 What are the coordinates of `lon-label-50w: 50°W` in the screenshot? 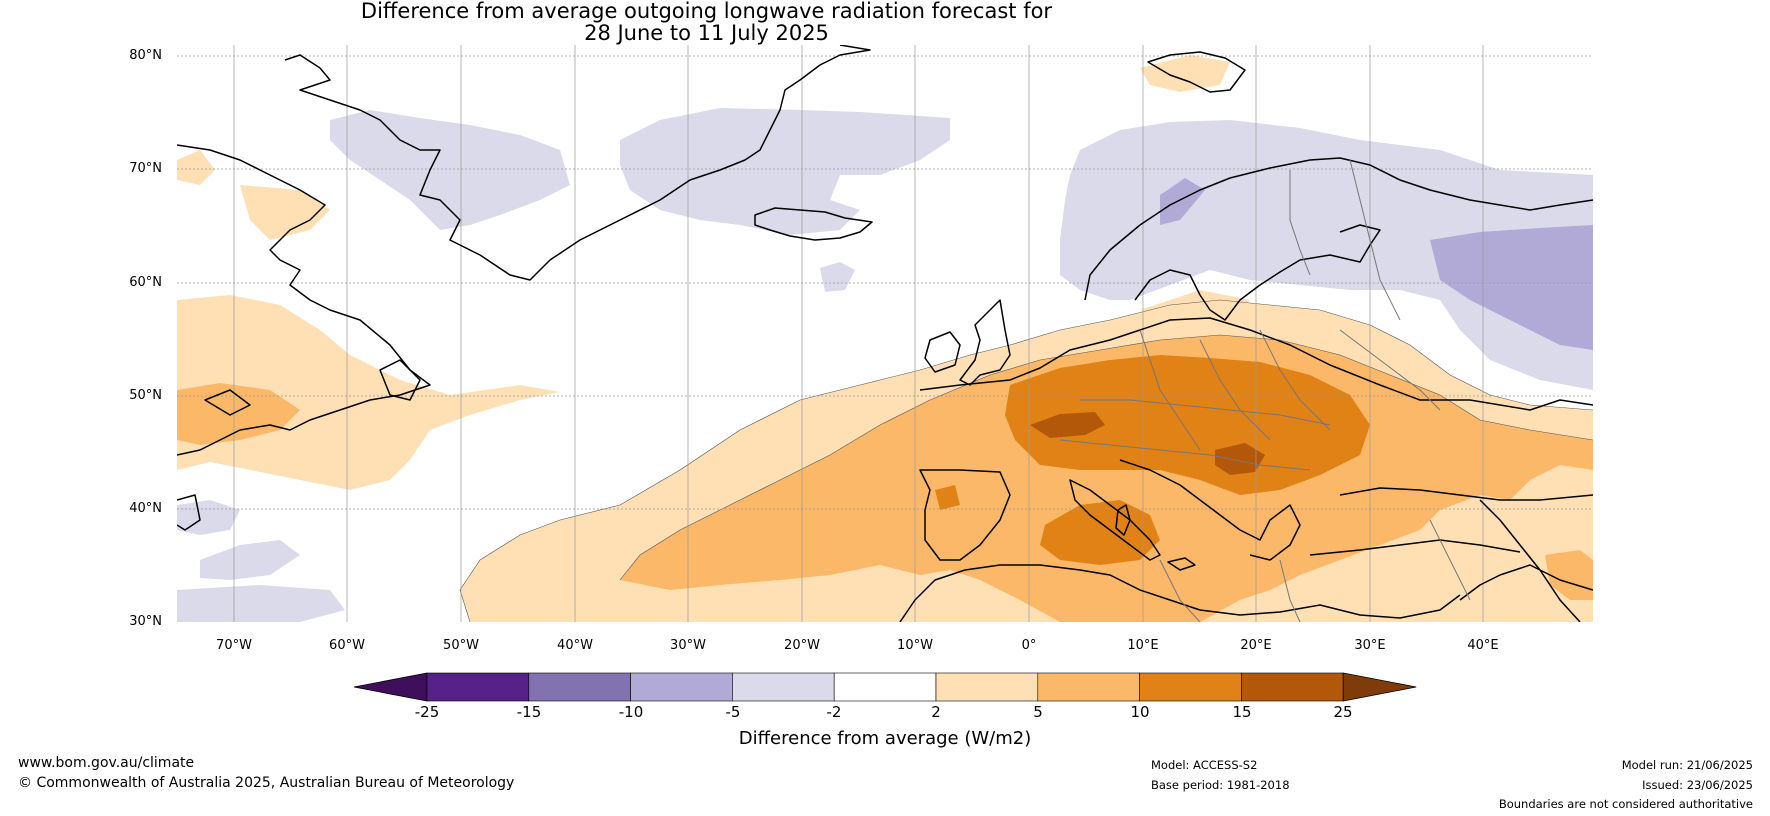 It's located at (461, 645).